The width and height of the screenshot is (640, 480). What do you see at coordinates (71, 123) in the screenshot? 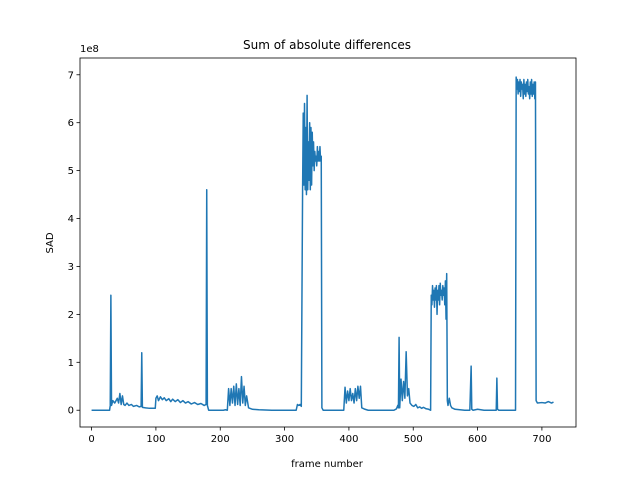
I see `y-tick-label: 6` at bounding box center [71, 123].